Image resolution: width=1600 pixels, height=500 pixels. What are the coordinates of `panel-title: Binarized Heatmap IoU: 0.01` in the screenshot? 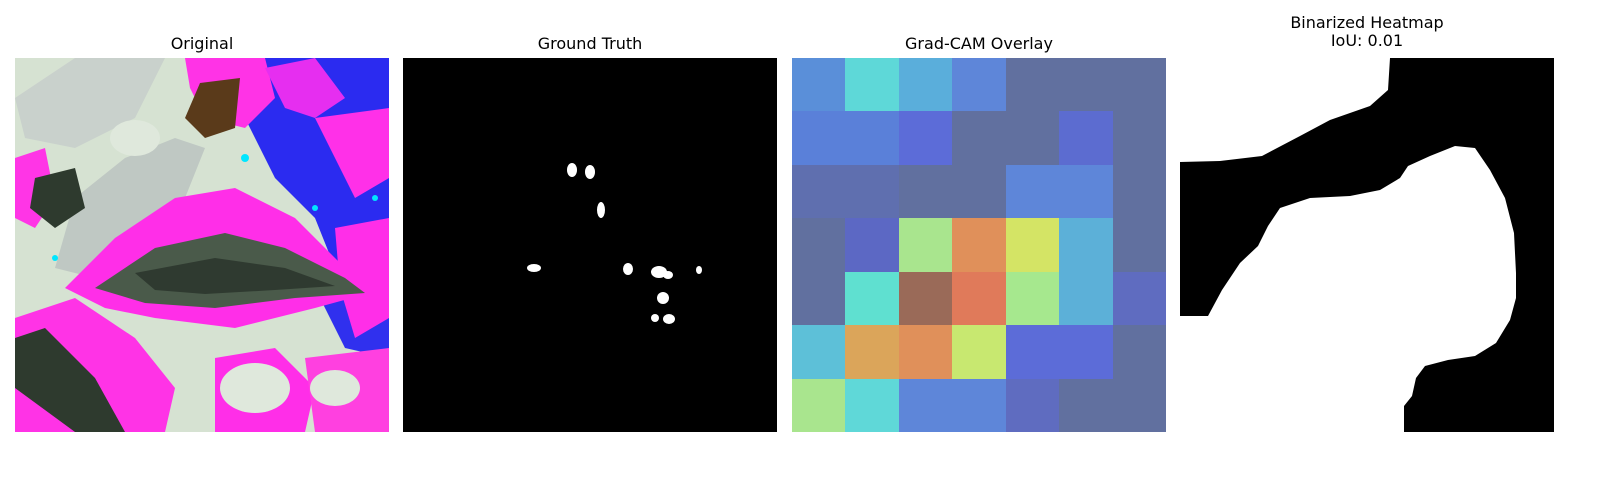 It's located at (1367, 32).